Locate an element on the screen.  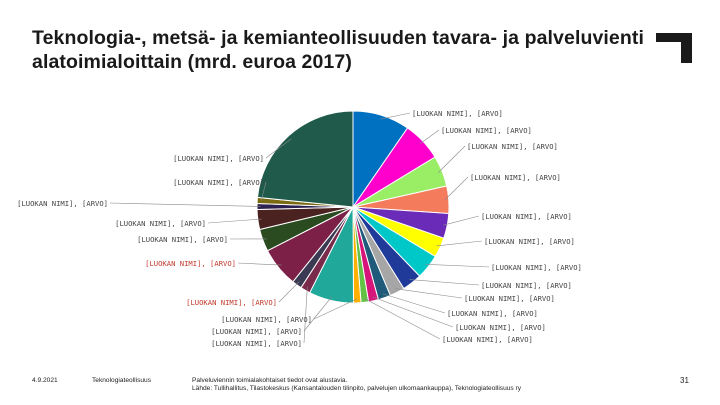
footer-date: 4.9.2021 is located at coordinates (45, 380).